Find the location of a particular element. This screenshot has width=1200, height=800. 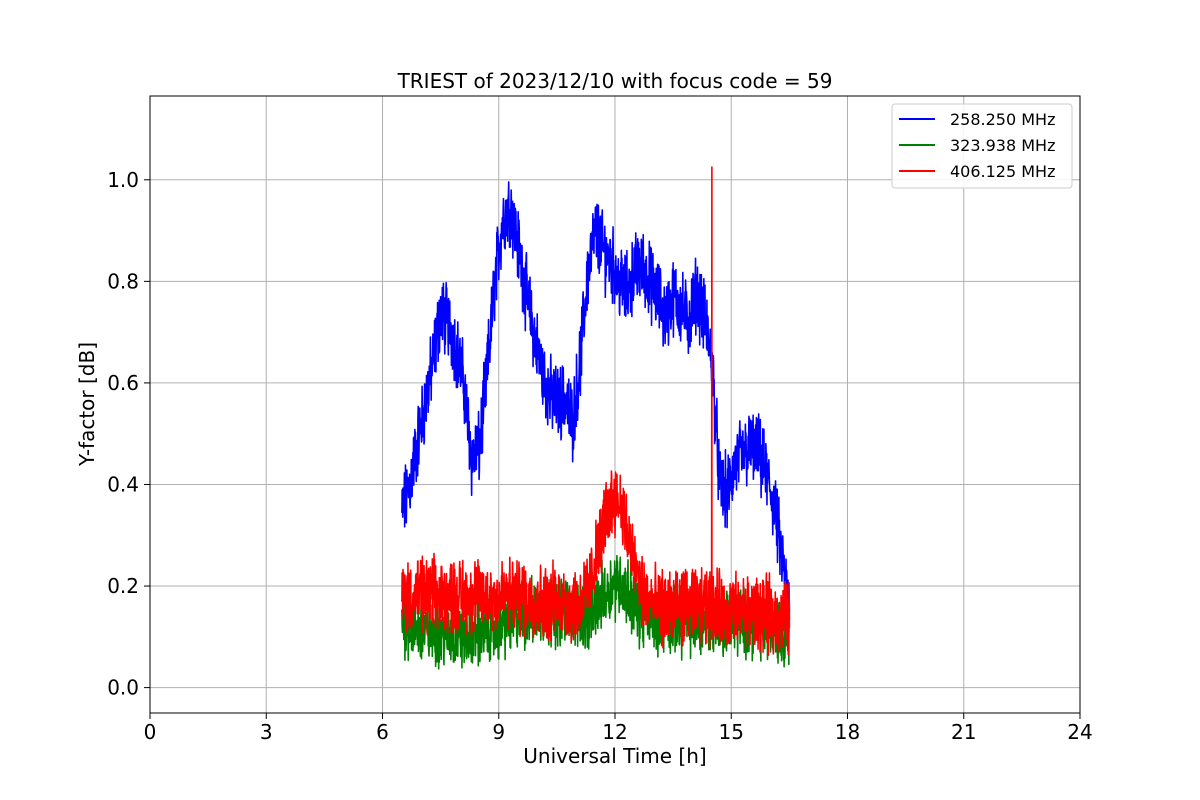

legend: 258.250 MHz 323.938 MHz 406.125 MHz is located at coordinates (982, 146).